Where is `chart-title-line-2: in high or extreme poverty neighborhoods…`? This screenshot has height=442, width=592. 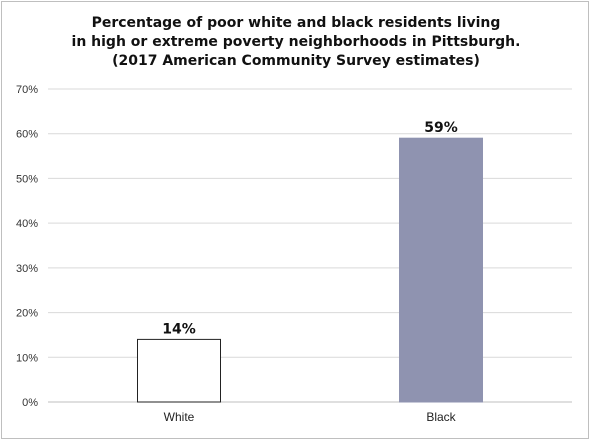 chart-title-line-2: in high or extreme poverty neighborhoods… is located at coordinates (296, 42).